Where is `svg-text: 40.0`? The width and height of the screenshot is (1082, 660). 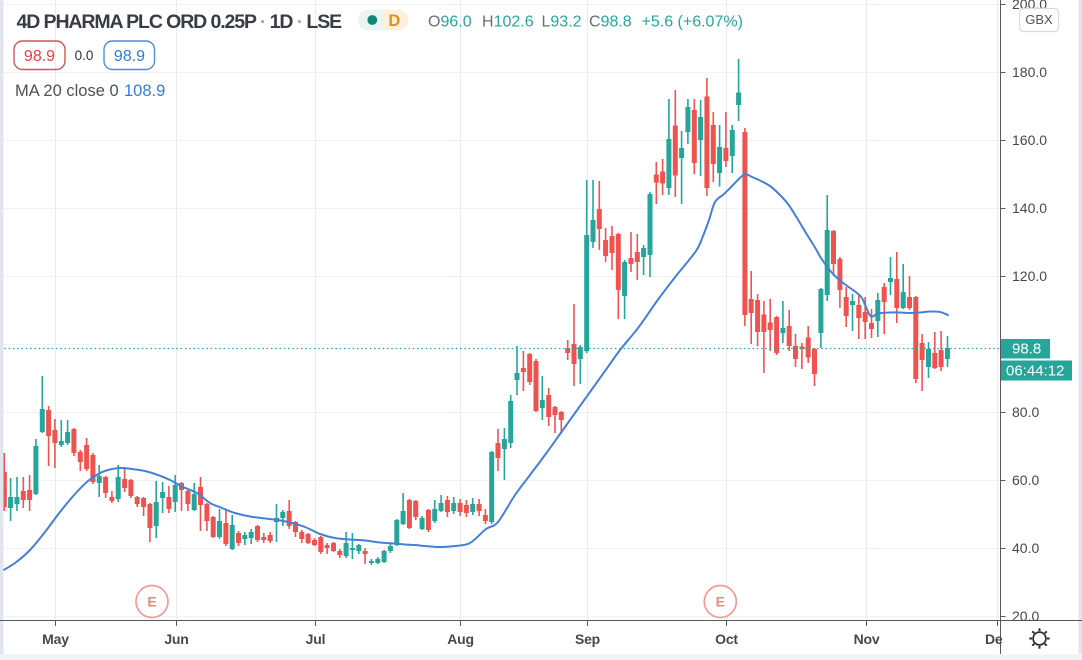 svg-text: 40.0 is located at coordinates (1025, 548).